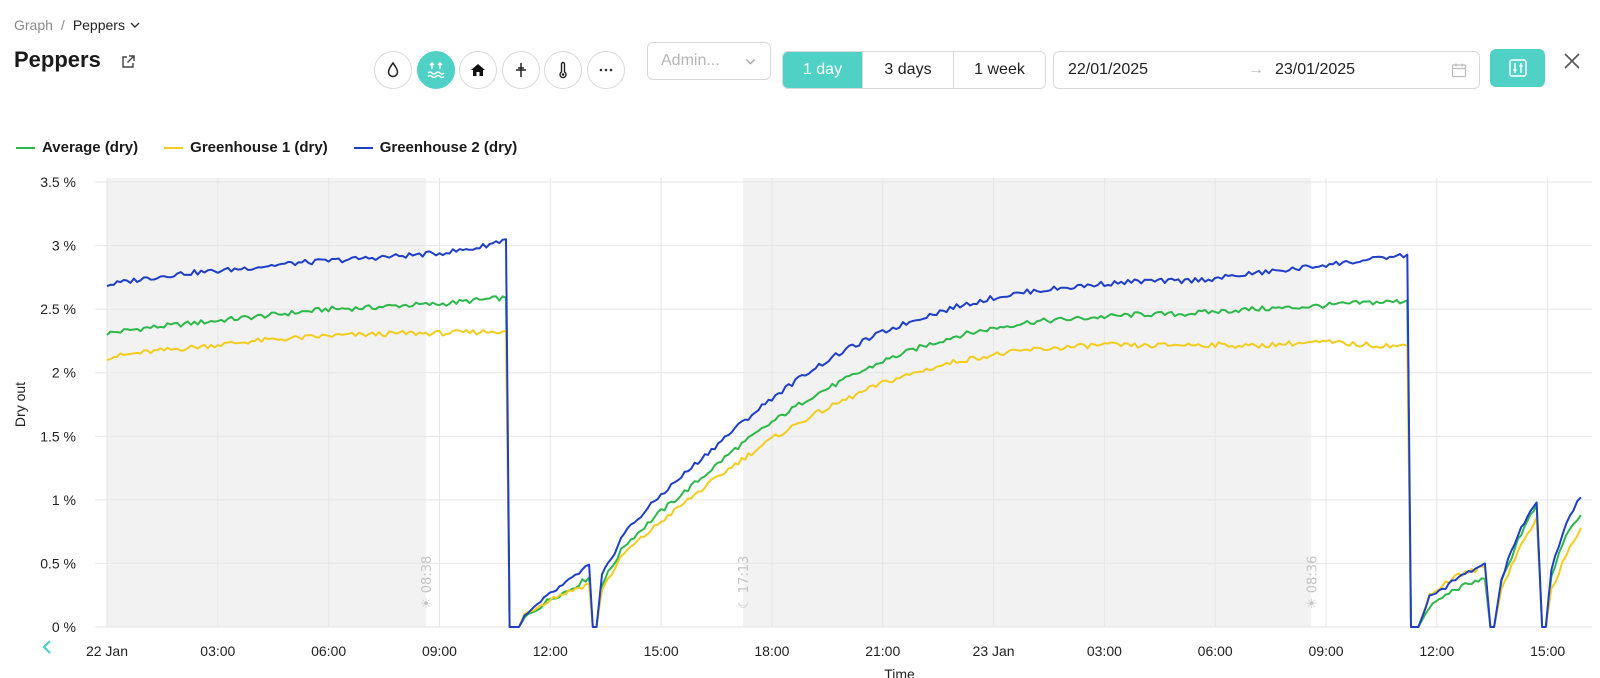 This screenshot has width=1600, height=678. Describe the element at coordinates (259, 147) in the screenshot. I see `legend-label-greenhouse-1: Greenhouse 1 (dry)` at that location.